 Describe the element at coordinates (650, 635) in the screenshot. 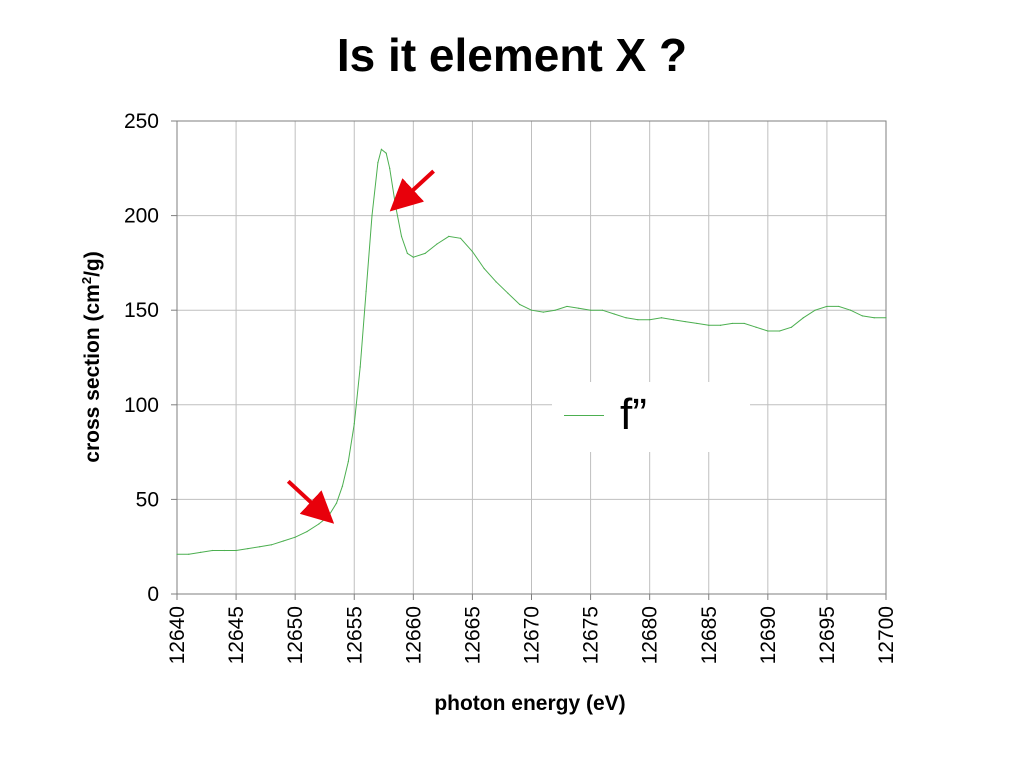

I see `x-tick-label: 12680` at that location.